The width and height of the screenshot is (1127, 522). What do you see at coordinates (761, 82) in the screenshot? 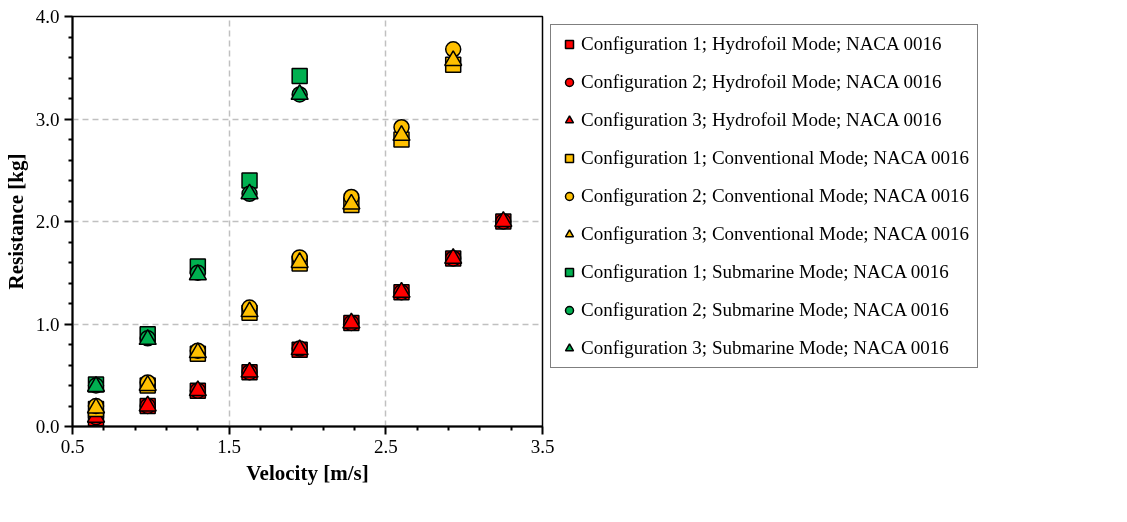
I see `legend-label: Configuration 2; Hydrofoil Mode; NACA 0016` at bounding box center [761, 82].